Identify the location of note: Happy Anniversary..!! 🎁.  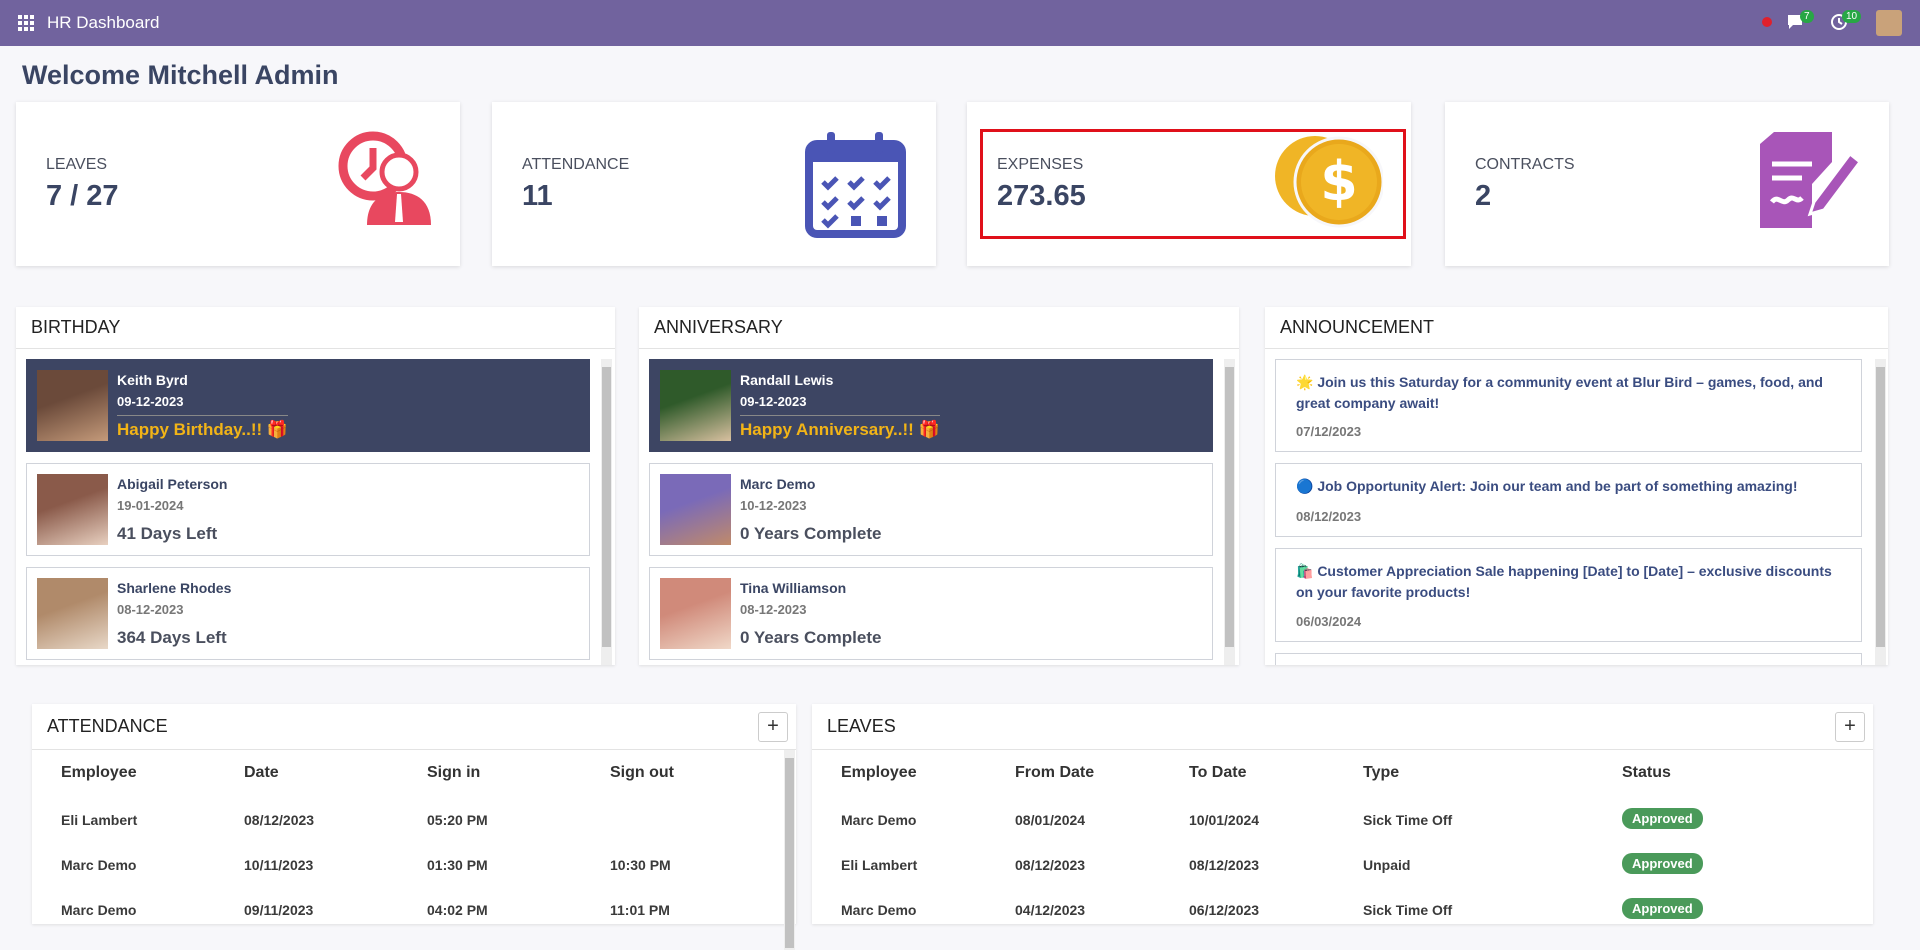
(840, 427).